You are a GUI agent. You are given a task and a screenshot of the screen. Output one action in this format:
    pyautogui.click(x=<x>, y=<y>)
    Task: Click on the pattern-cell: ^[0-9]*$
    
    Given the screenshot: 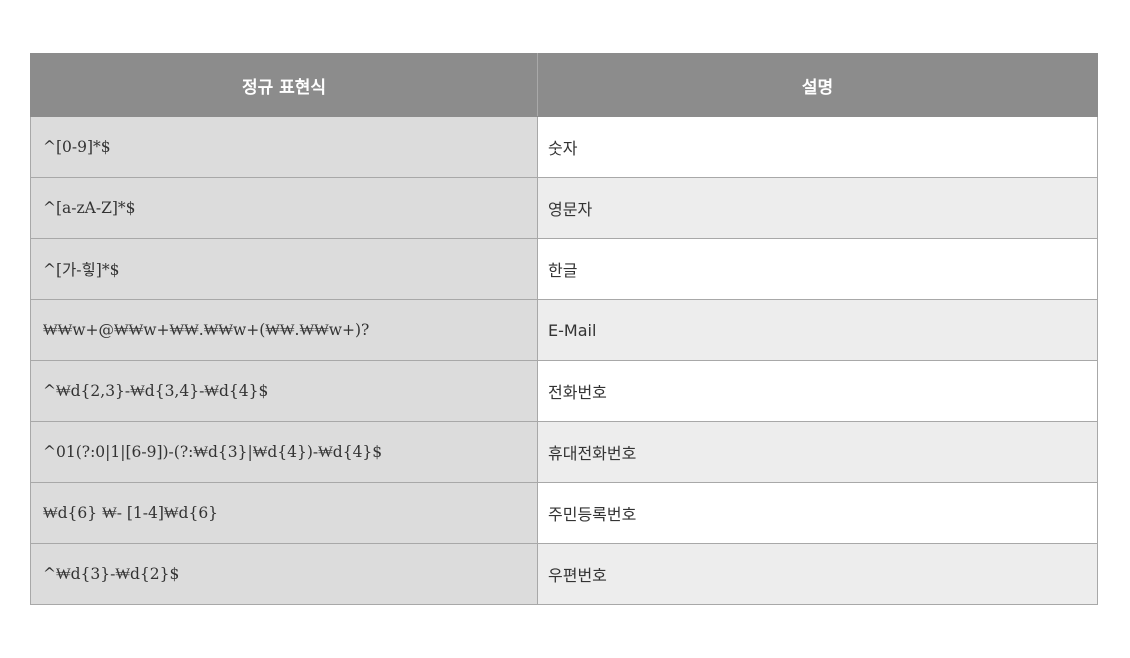 What is the action you would take?
    pyautogui.click(x=284, y=147)
    